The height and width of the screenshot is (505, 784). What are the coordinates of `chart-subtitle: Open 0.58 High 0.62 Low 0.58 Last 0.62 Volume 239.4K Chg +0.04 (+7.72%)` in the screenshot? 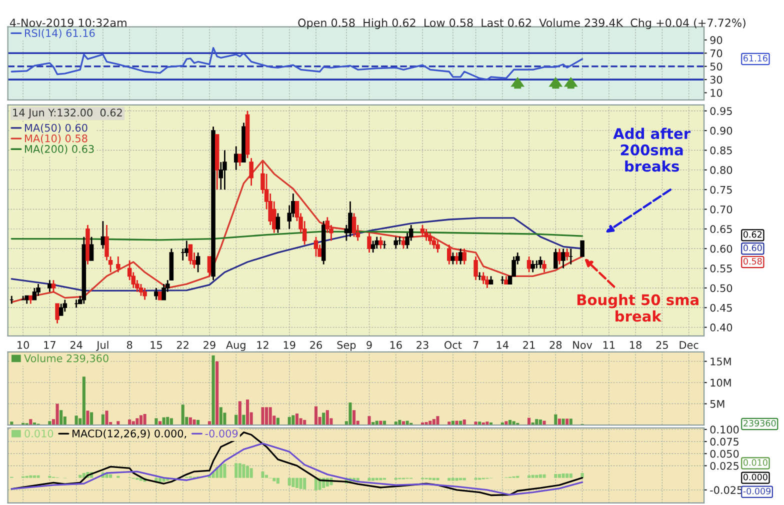 It's located at (522, 24).